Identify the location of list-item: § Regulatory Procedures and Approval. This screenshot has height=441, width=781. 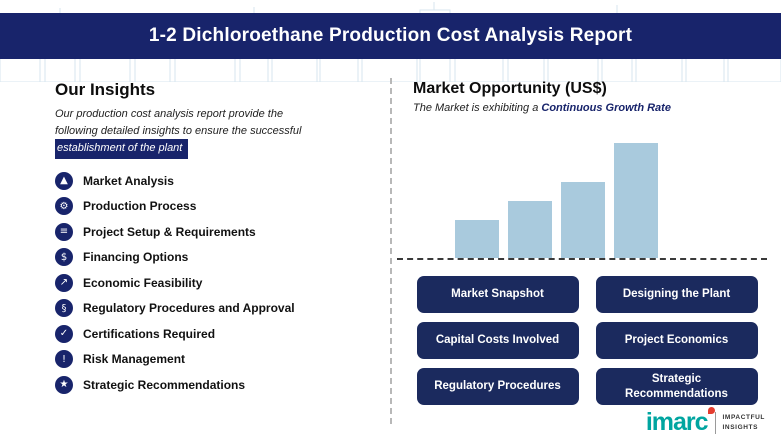
(219, 308).